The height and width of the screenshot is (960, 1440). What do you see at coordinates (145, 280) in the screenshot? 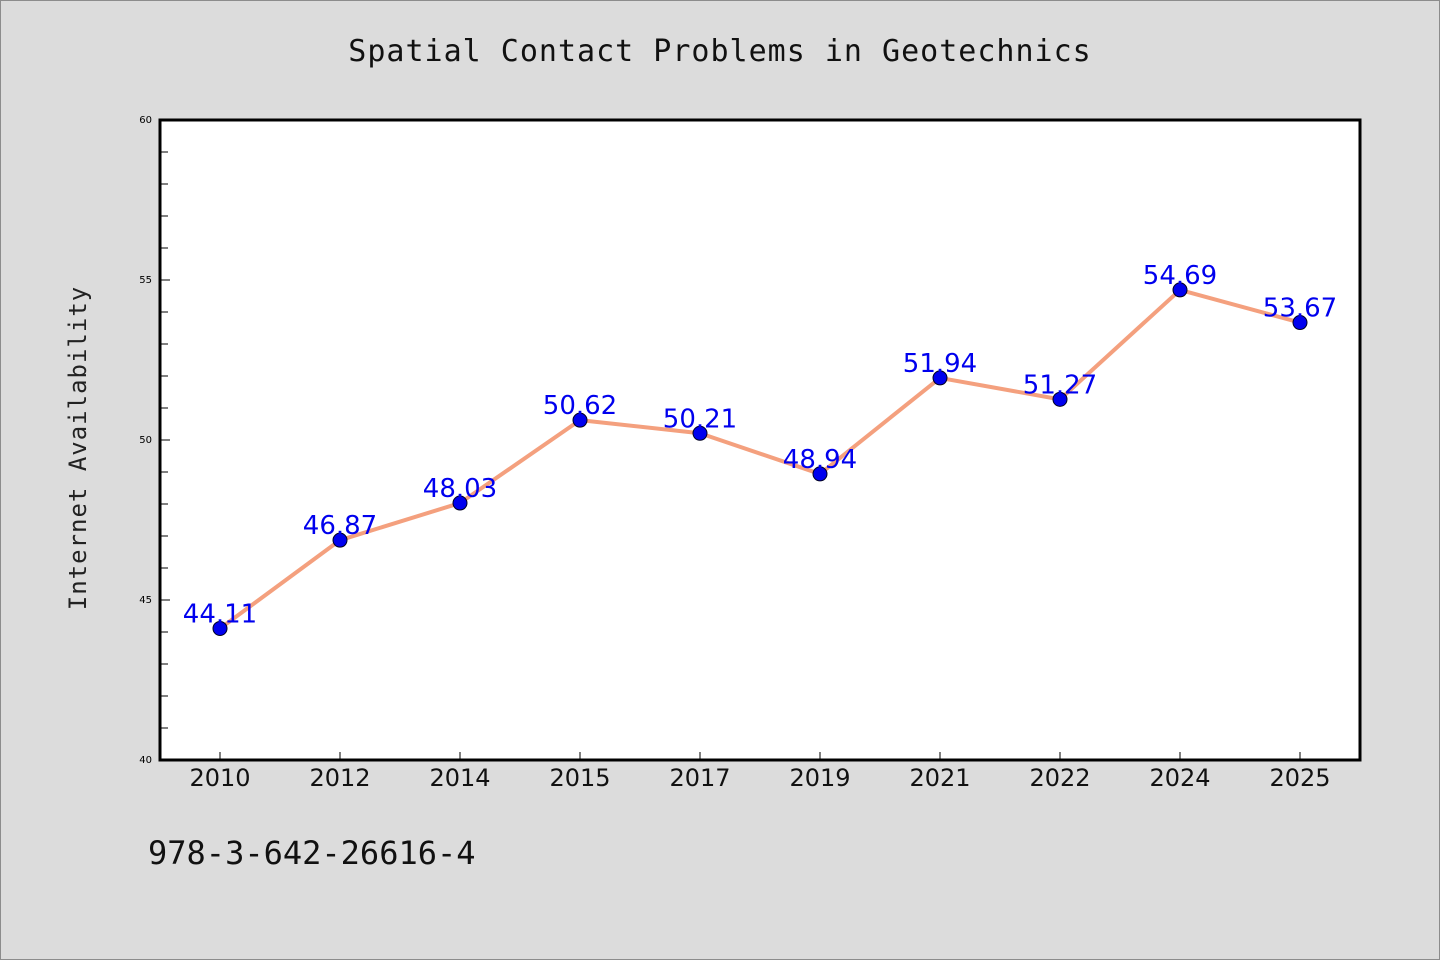
I see `y-tick-label: 55` at bounding box center [145, 280].